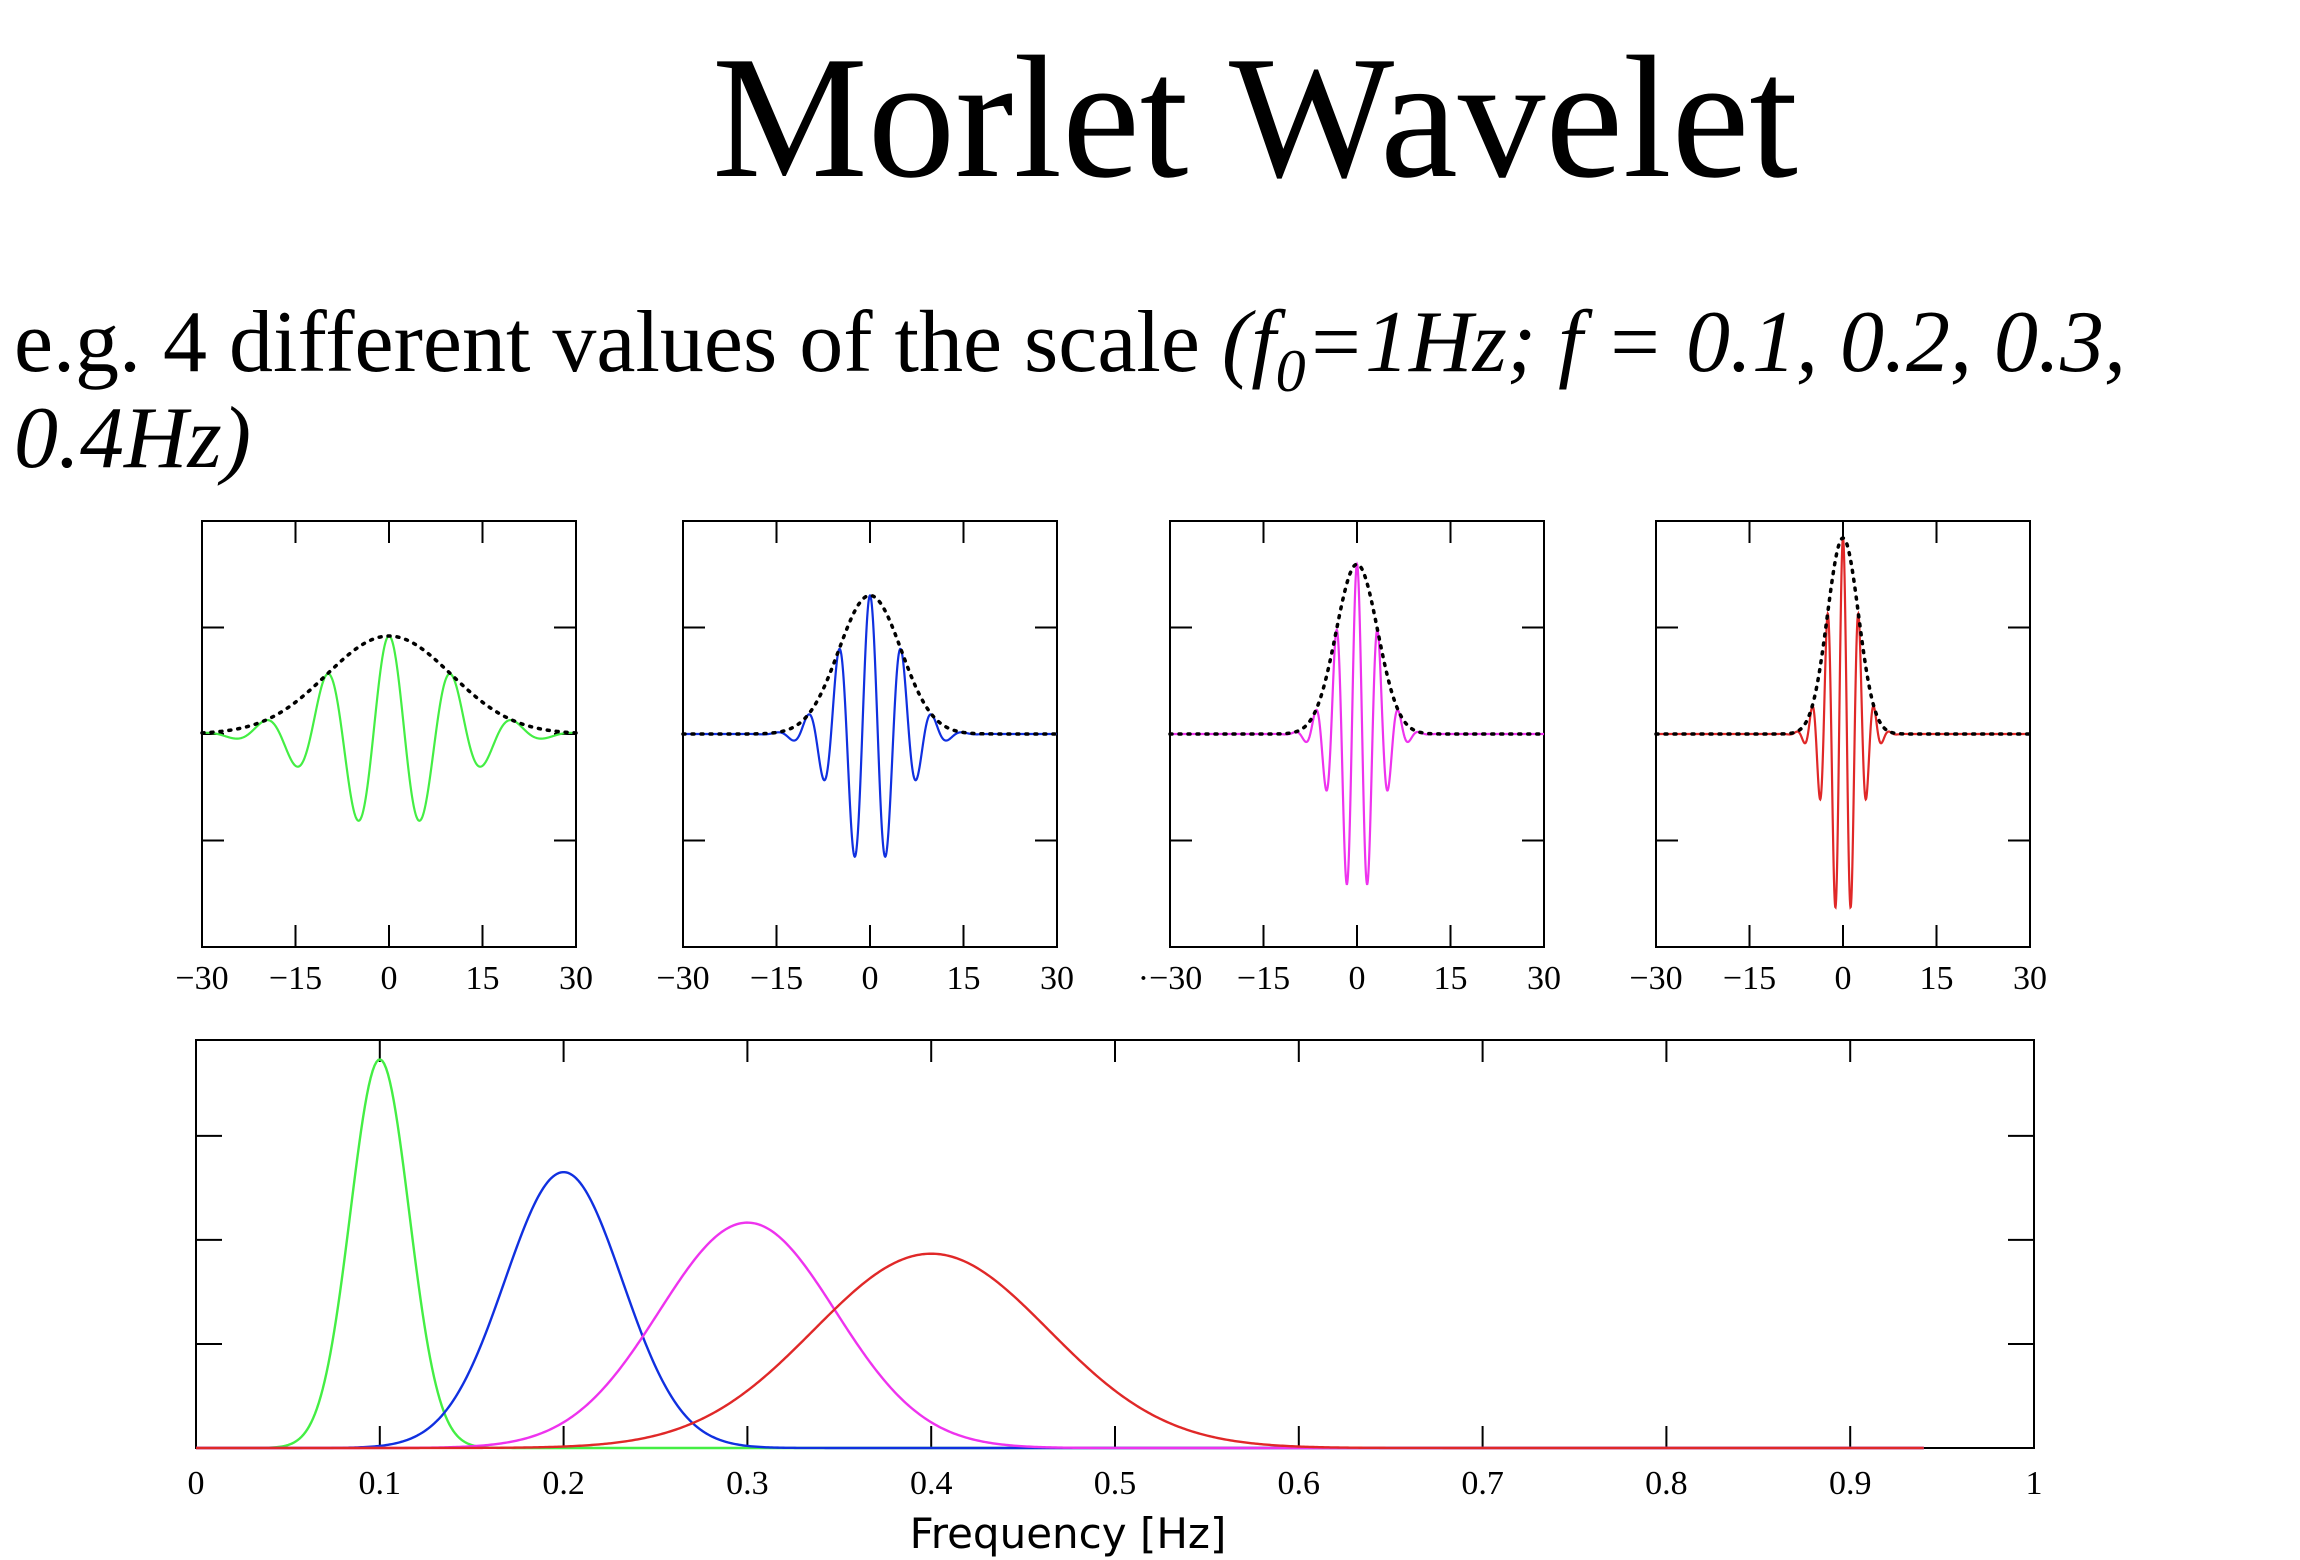  I want to click on time-panel-f-0_3: ·−30 −15 0 15 30, so click(1349, 758).